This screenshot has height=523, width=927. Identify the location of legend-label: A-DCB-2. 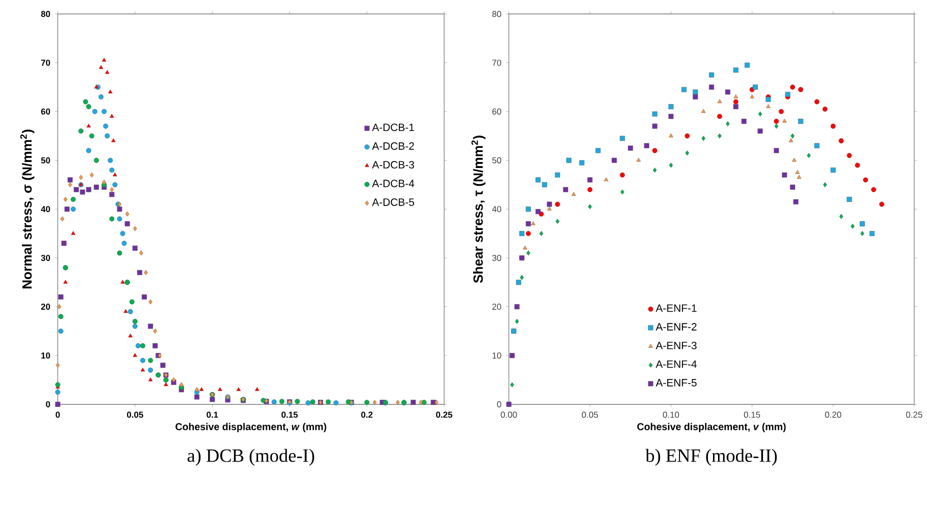
(393, 146).